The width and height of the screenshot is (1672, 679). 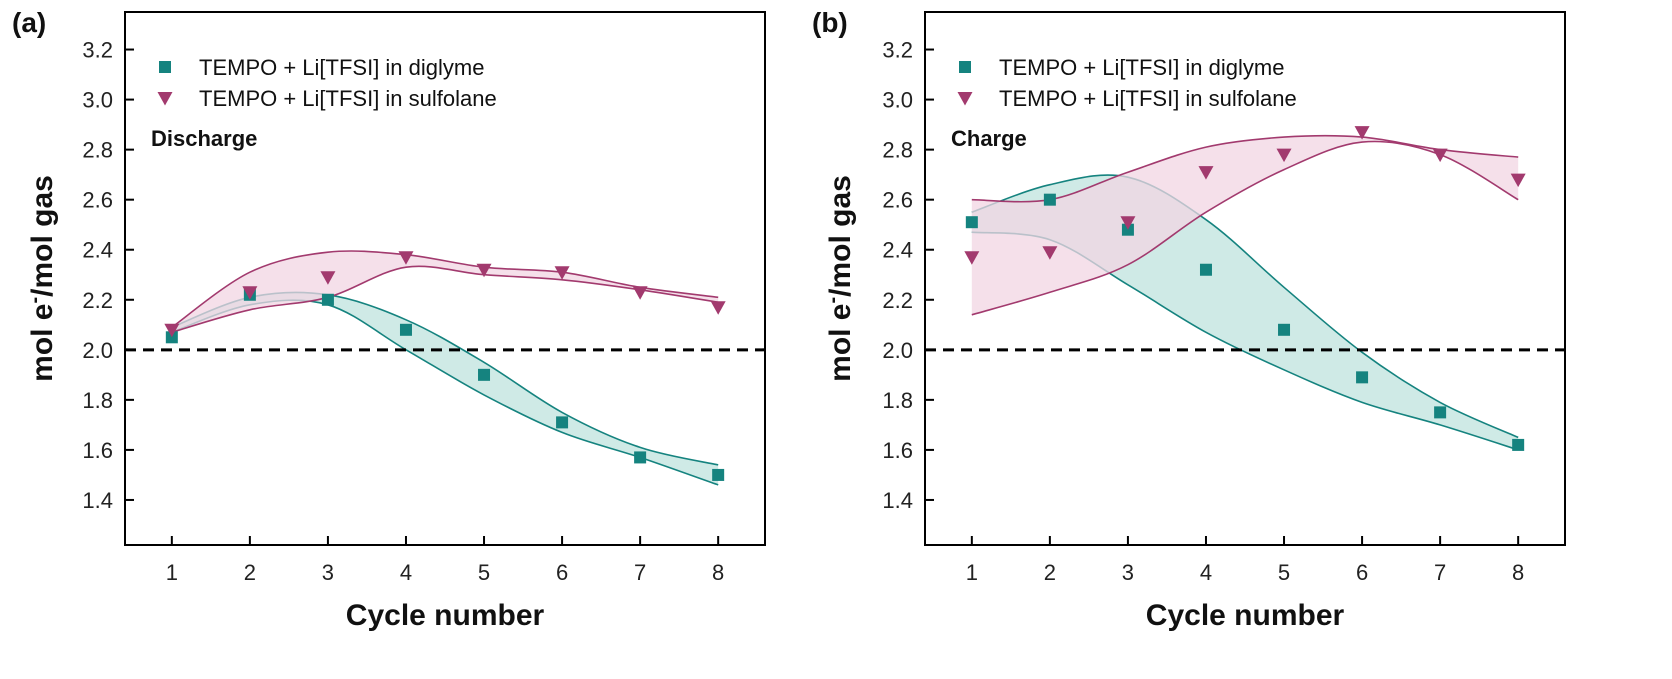 What do you see at coordinates (989, 138) in the screenshot?
I see `panel-annotation: Charge` at bounding box center [989, 138].